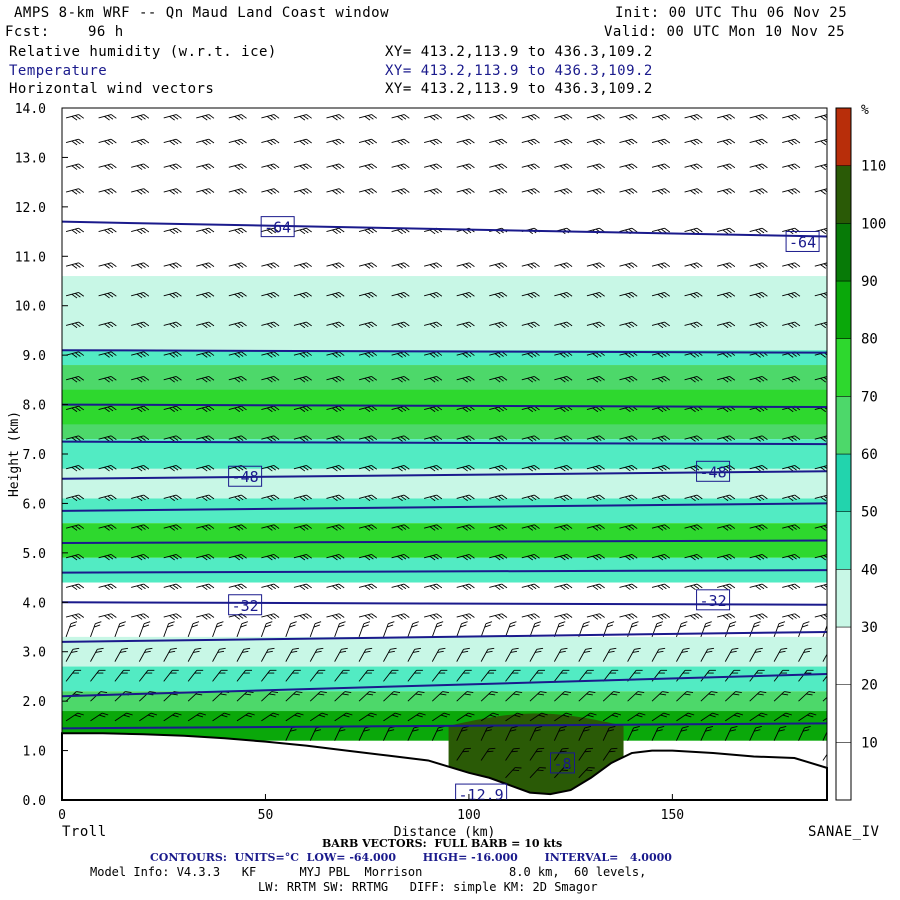  Describe the element at coordinates (34, 554) in the screenshot. I see `y-tick-label: 5.0` at that location.